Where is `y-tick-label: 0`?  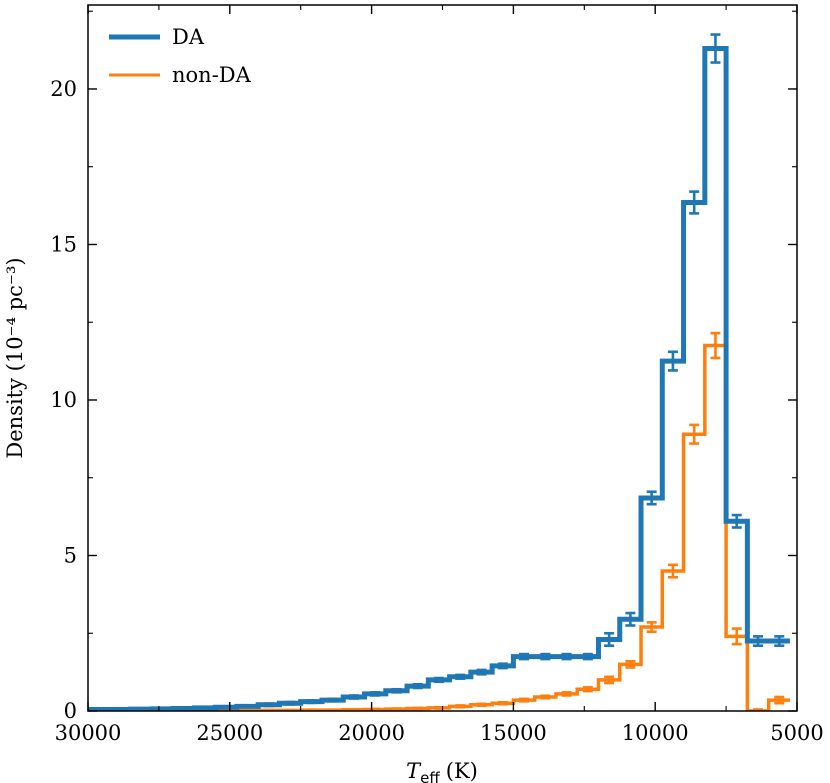 y-tick-label: 0 is located at coordinates (70, 711).